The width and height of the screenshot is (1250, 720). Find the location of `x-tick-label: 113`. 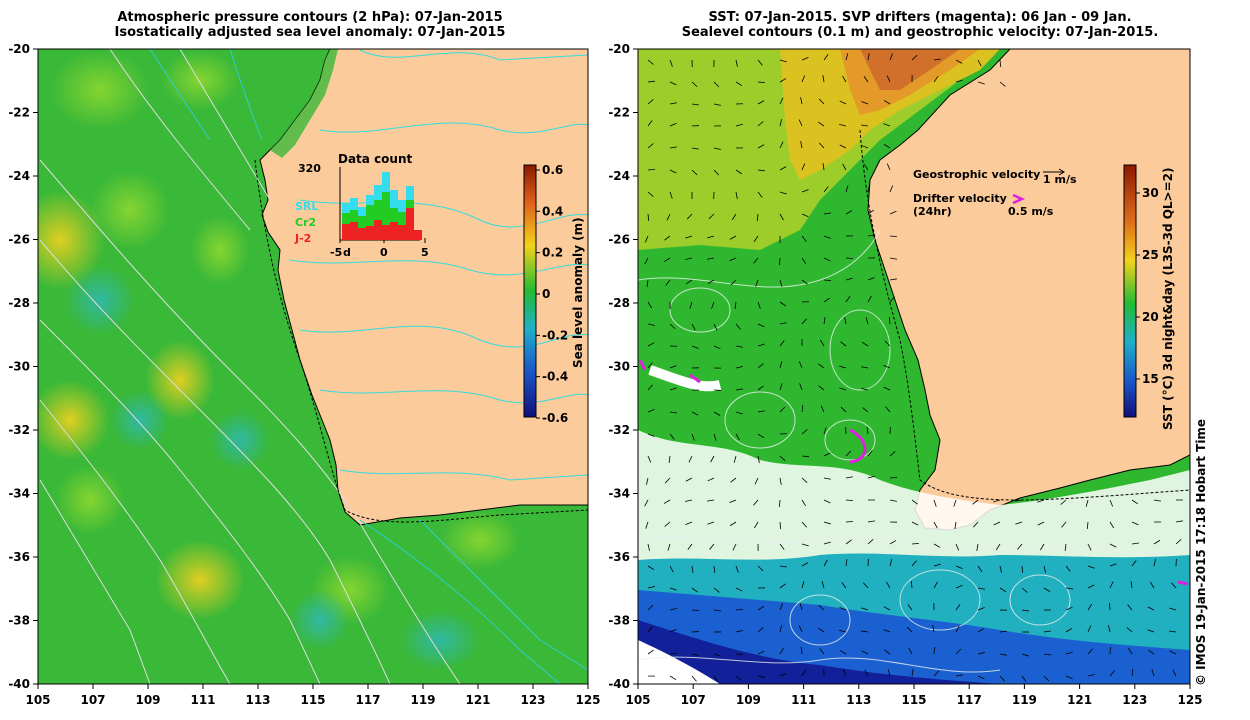

x-tick-label: 113 is located at coordinates (257, 700).